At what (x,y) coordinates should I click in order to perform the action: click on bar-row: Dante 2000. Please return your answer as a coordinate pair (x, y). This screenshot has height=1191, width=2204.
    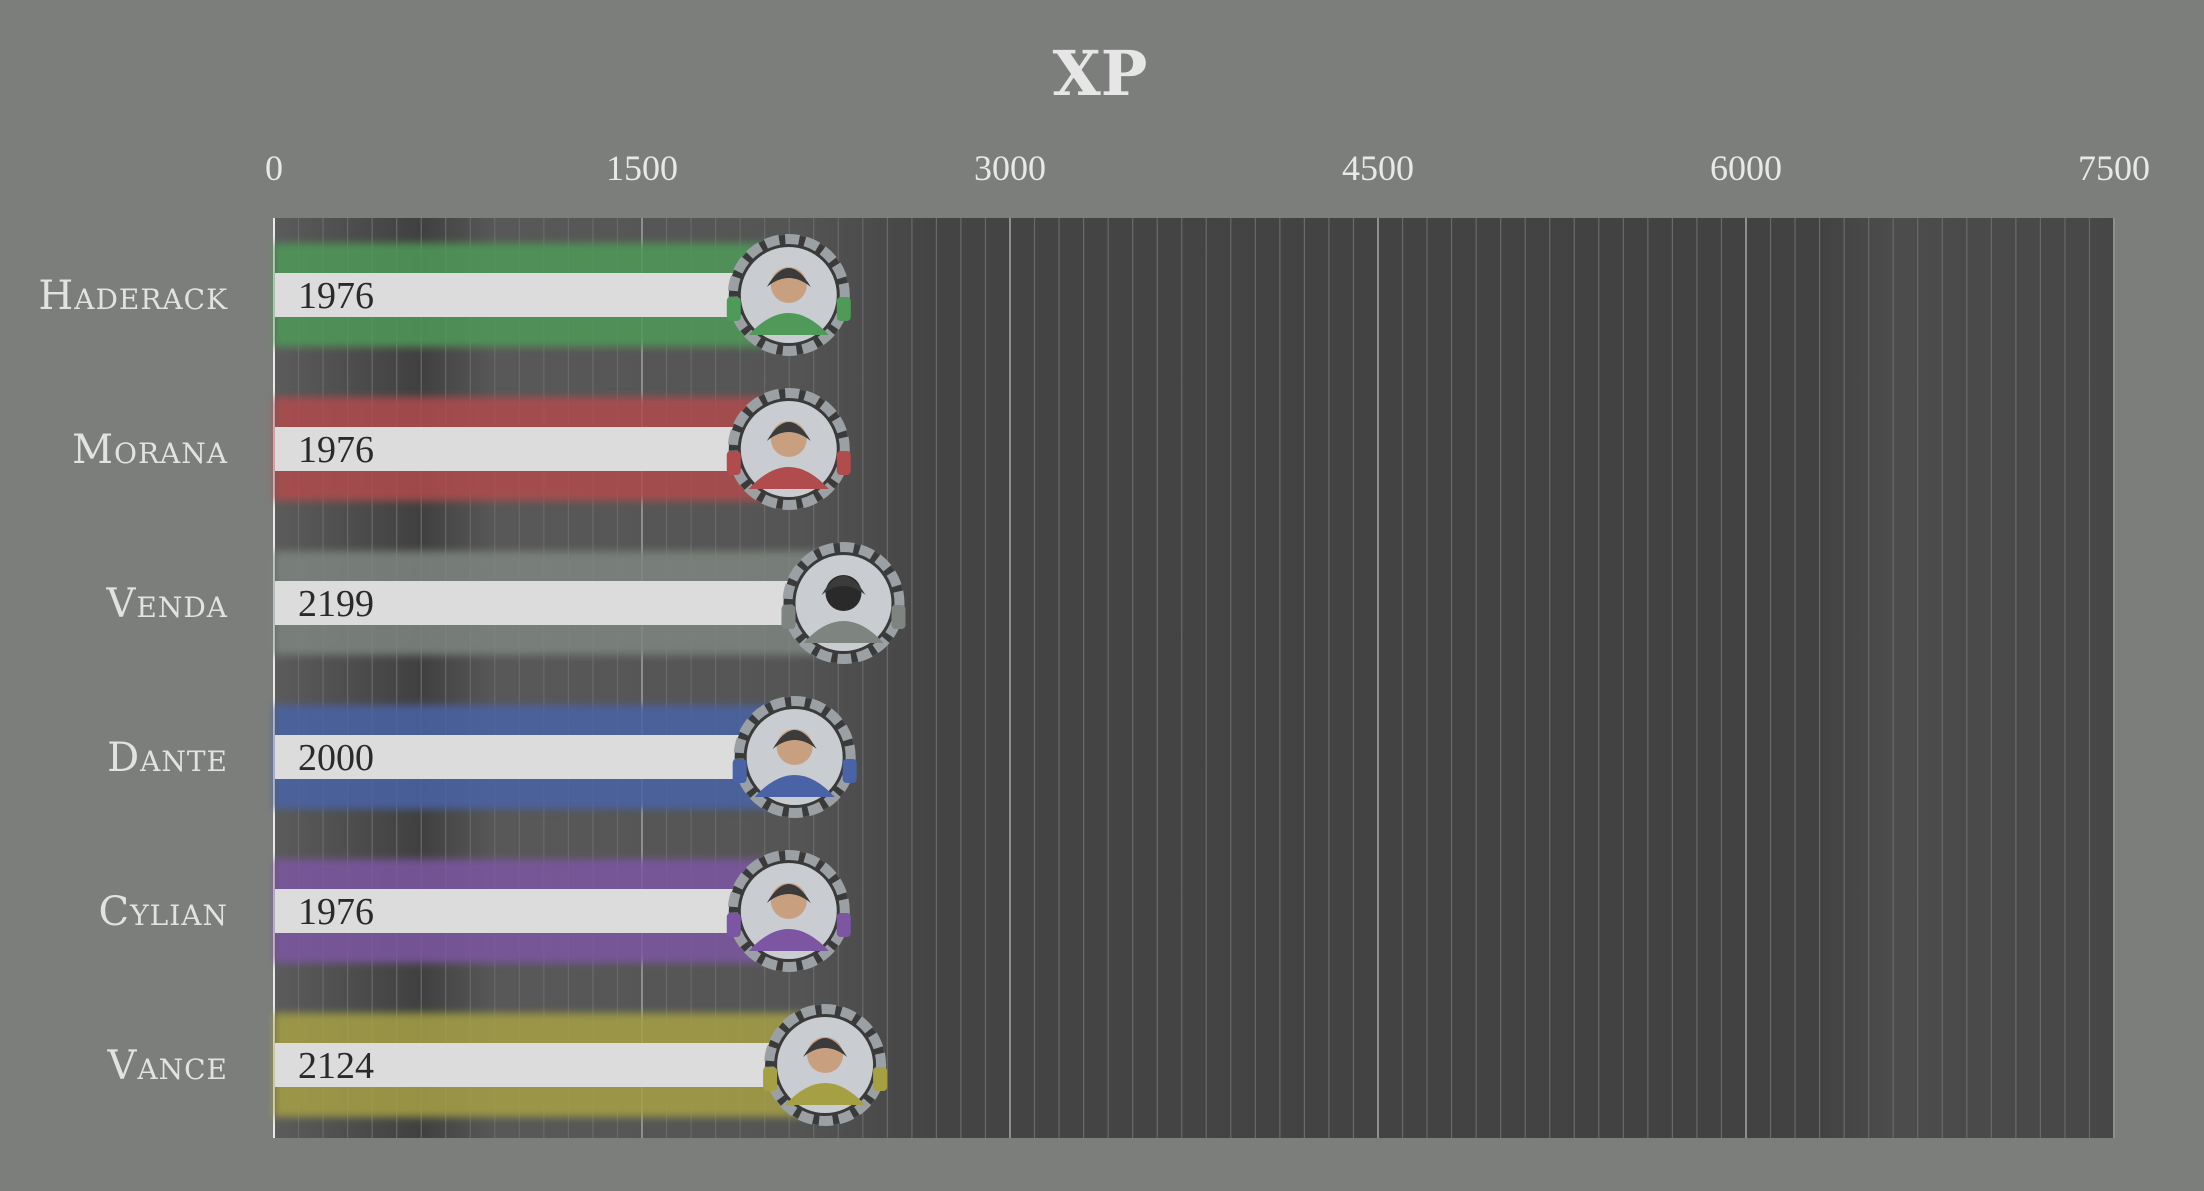
    Looking at the image, I should click on (482, 757).